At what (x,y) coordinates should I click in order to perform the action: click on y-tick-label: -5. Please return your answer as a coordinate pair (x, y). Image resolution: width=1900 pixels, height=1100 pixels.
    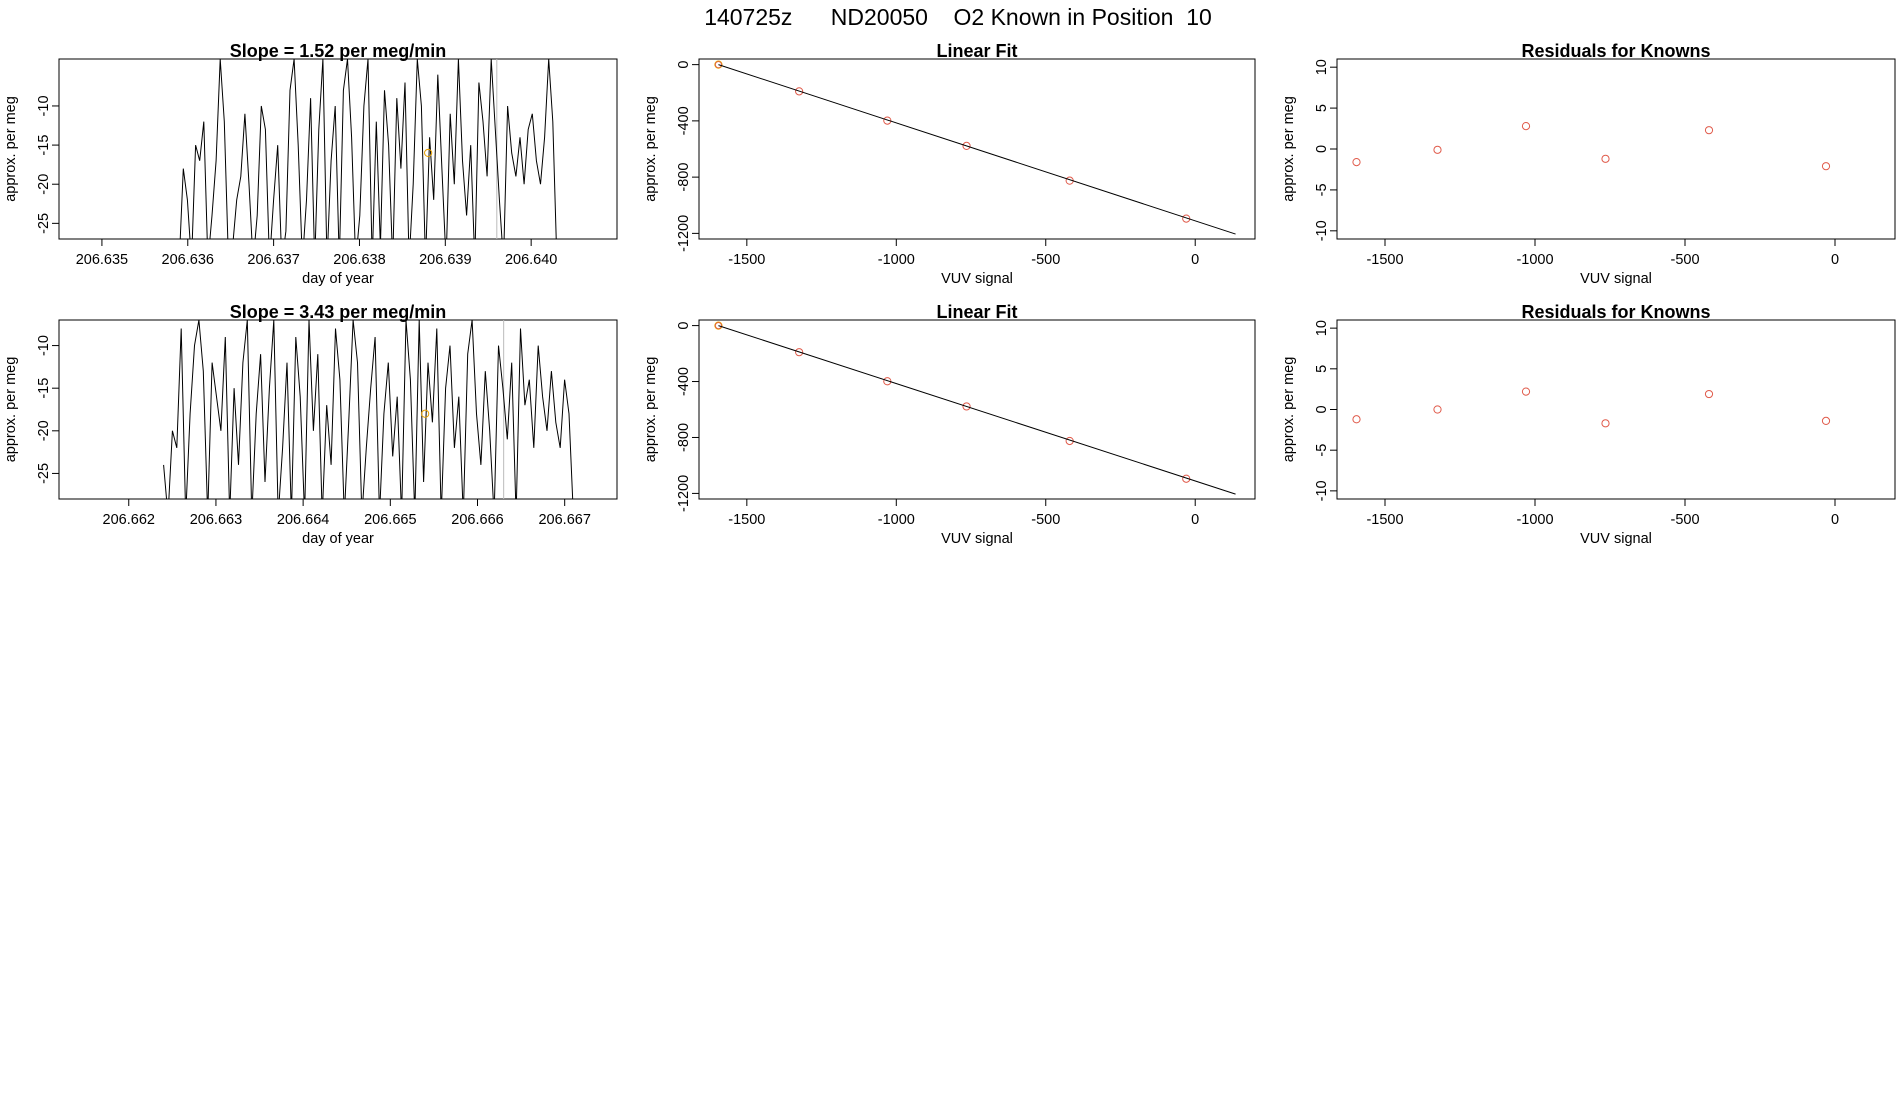
    Looking at the image, I should click on (1322, 450).